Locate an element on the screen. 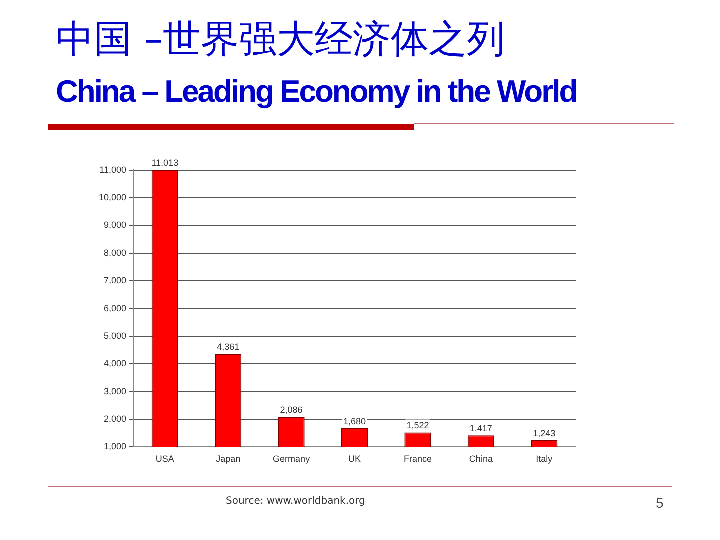  x-tick-label: France is located at coordinates (418, 459).